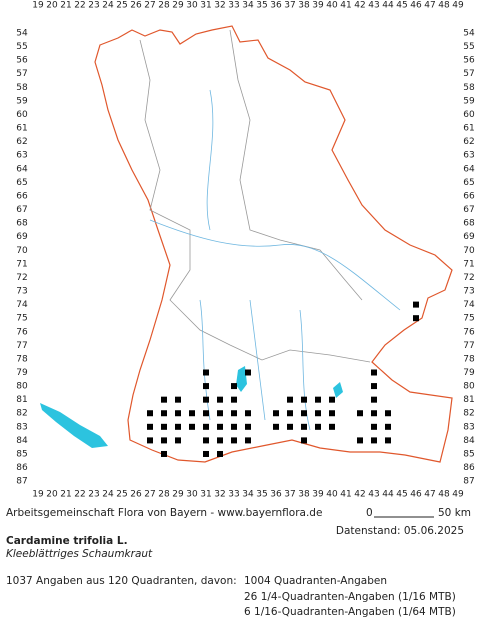 The width and height of the screenshot is (500, 620). I want to click on row-label: 85, so click(21, 454).